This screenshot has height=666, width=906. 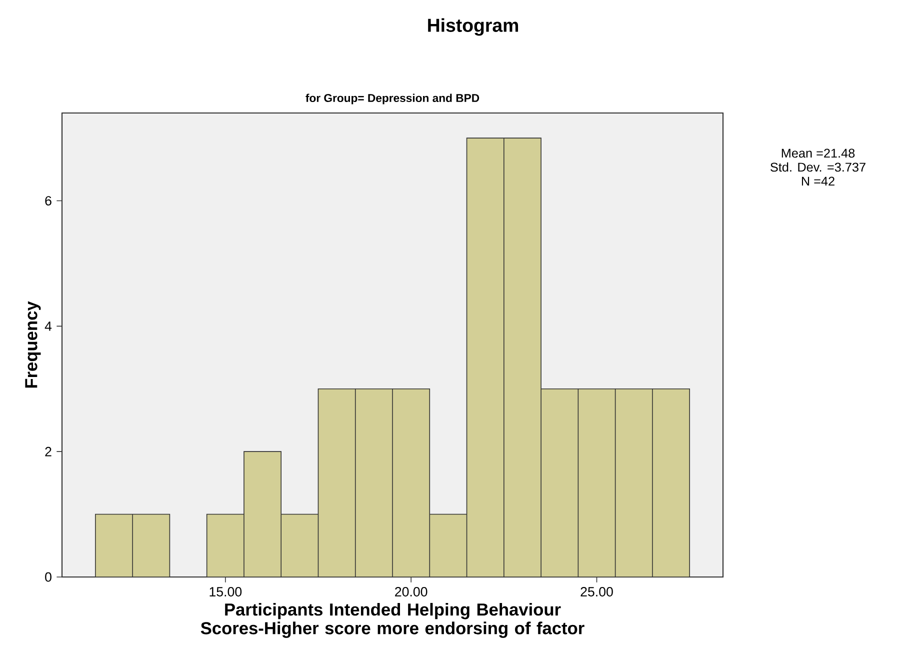 I want to click on y-tick-label: 2, so click(x=48, y=451).